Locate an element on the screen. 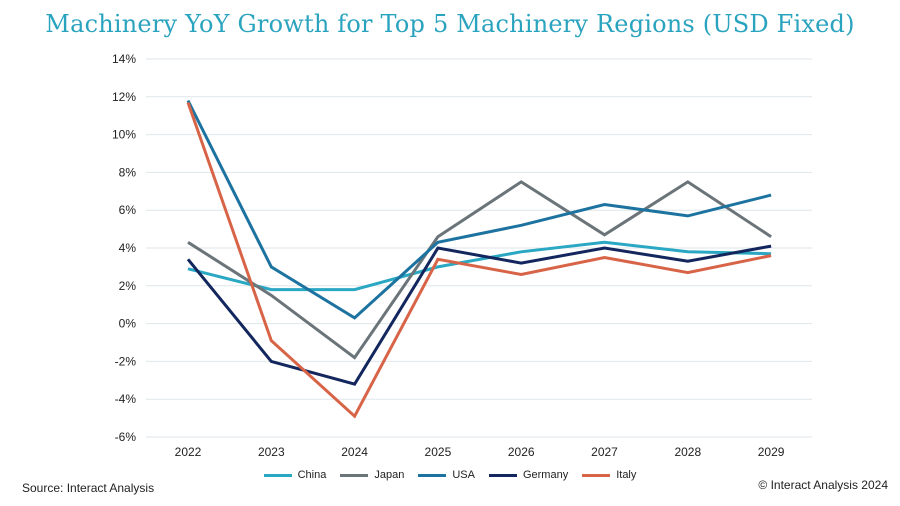 The height and width of the screenshot is (506, 900). series-line-china is located at coordinates (479, 266).